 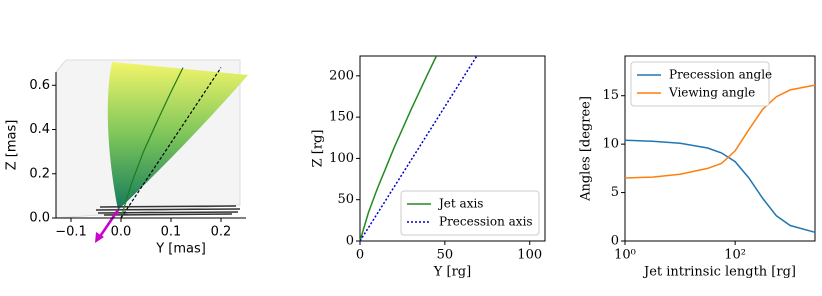 What do you see at coordinates (345, 199) in the screenshot?
I see `y-tick-label: 50` at bounding box center [345, 199].